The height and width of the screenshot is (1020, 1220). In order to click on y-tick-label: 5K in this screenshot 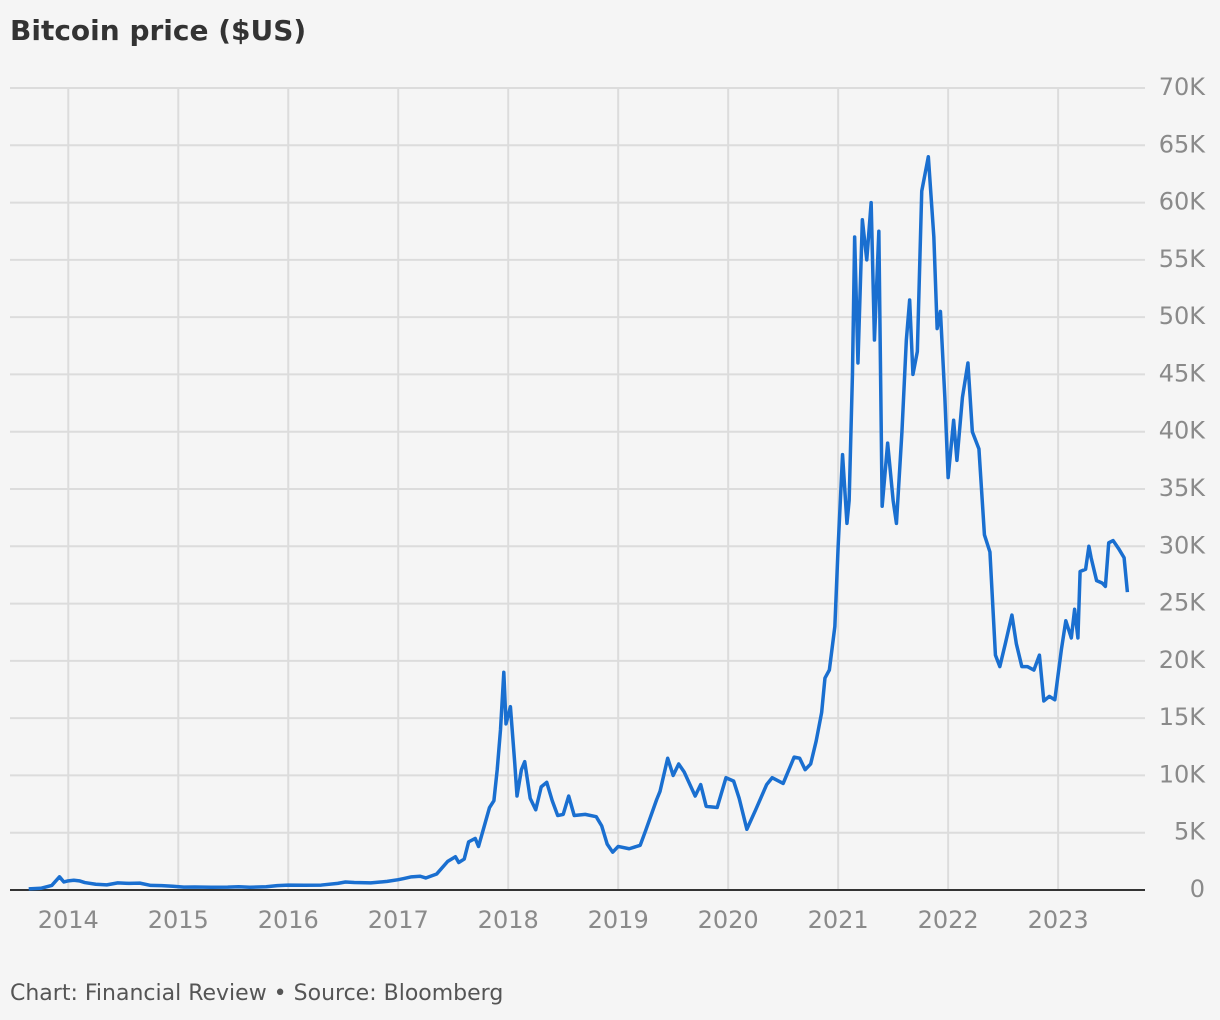, I will do `click(1190, 832)`.